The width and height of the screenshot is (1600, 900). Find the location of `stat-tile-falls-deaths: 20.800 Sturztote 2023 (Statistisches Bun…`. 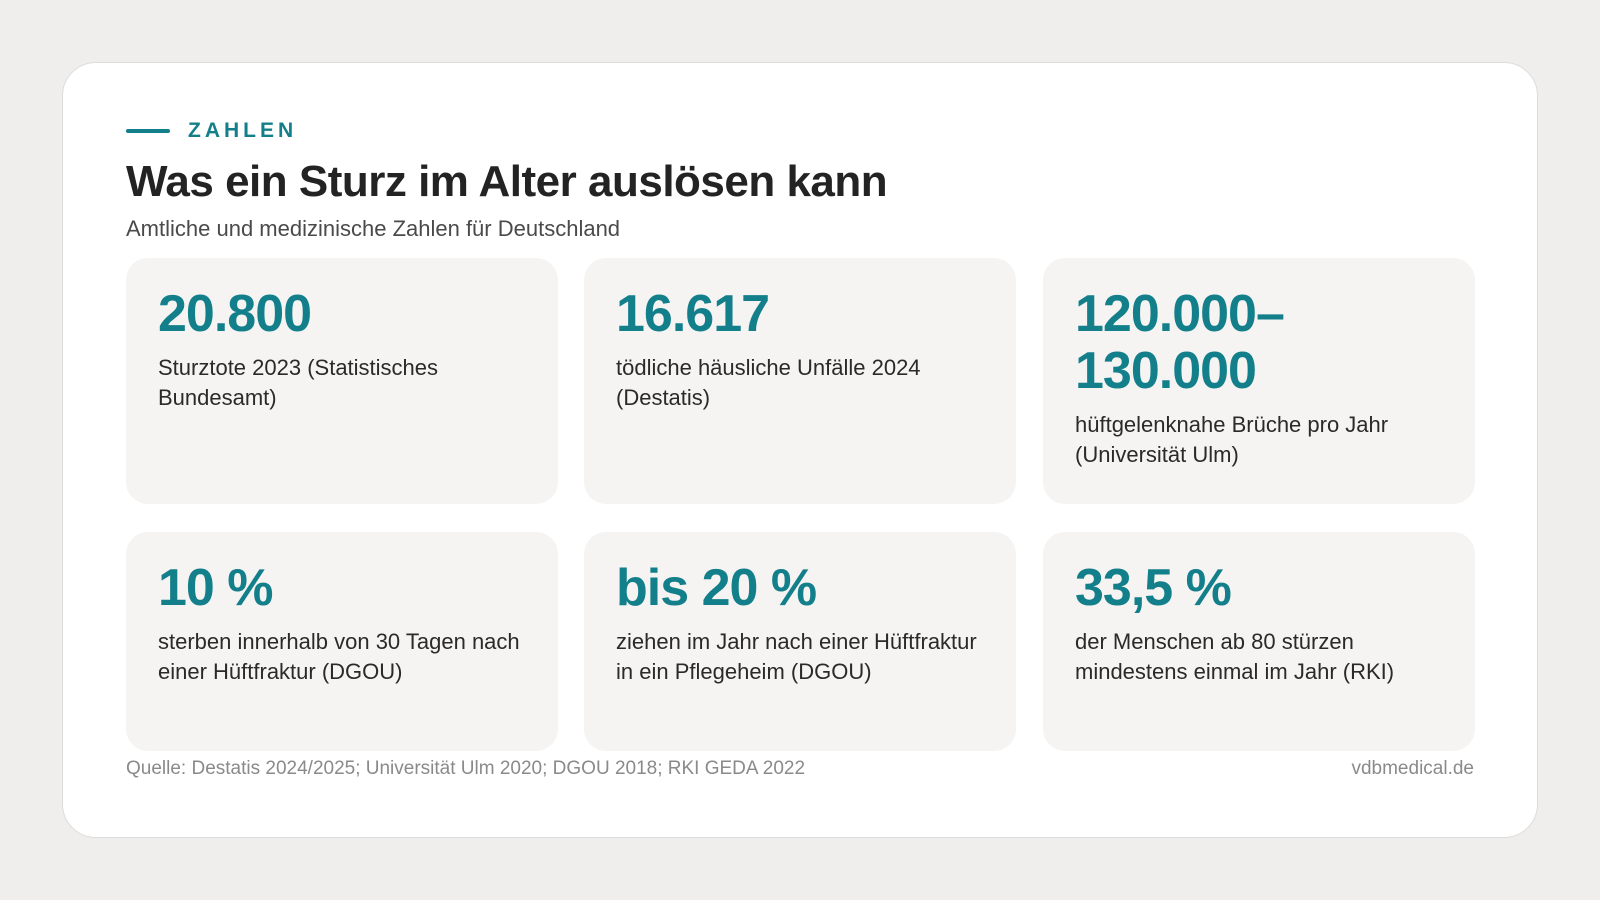

stat-tile-falls-deaths: 20.800 Sturztote 2023 (Statistisches Bun… is located at coordinates (342, 381).